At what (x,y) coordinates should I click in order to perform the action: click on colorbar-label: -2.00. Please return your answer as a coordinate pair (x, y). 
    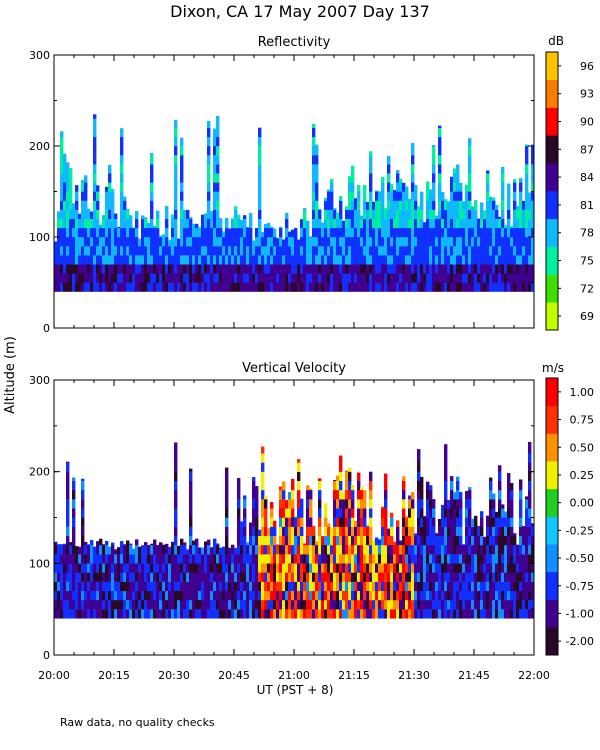
    Looking at the image, I should click on (580, 641).